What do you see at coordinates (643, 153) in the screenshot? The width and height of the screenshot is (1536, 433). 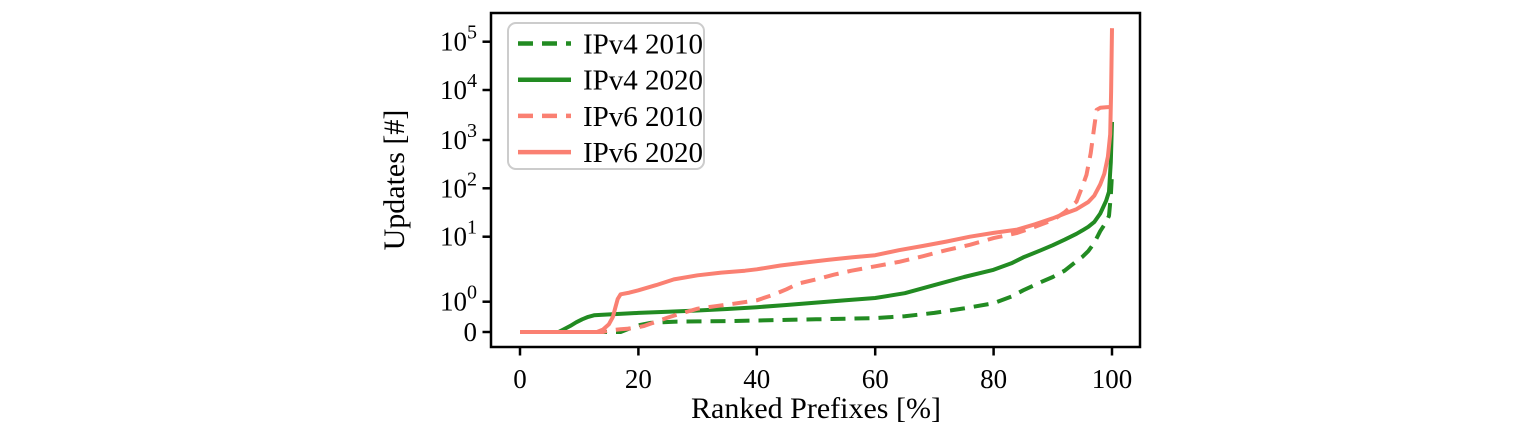 I see `legend-entry-label: IPv6 2020` at bounding box center [643, 153].